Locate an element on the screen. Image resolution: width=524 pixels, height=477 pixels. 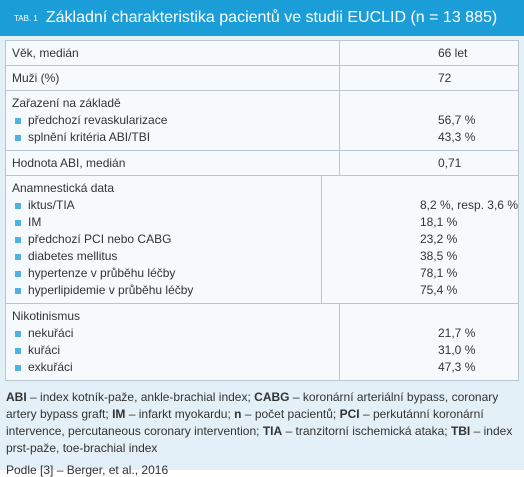
item-label: předchozí PCI nebo CABG is located at coordinates (163, 239).